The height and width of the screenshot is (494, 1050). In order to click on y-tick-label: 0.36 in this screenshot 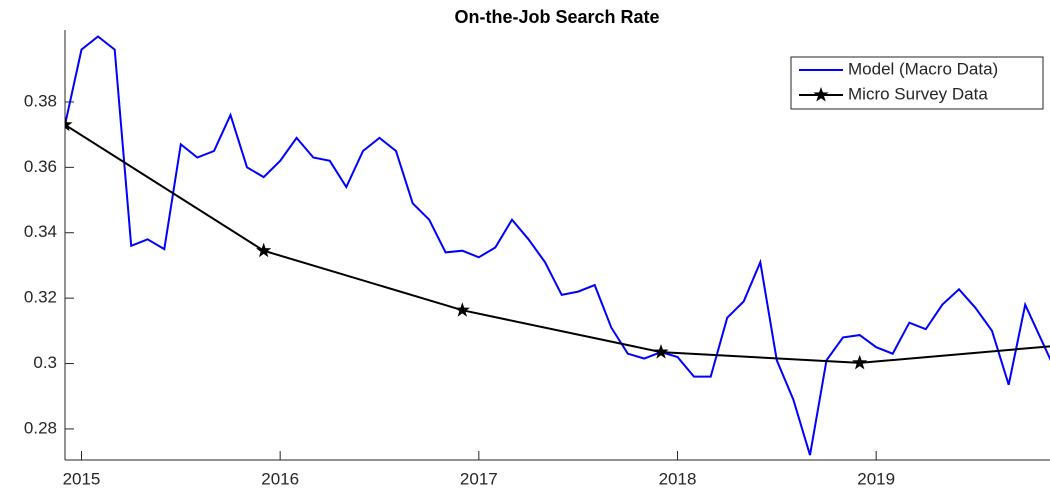, I will do `click(40, 166)`.